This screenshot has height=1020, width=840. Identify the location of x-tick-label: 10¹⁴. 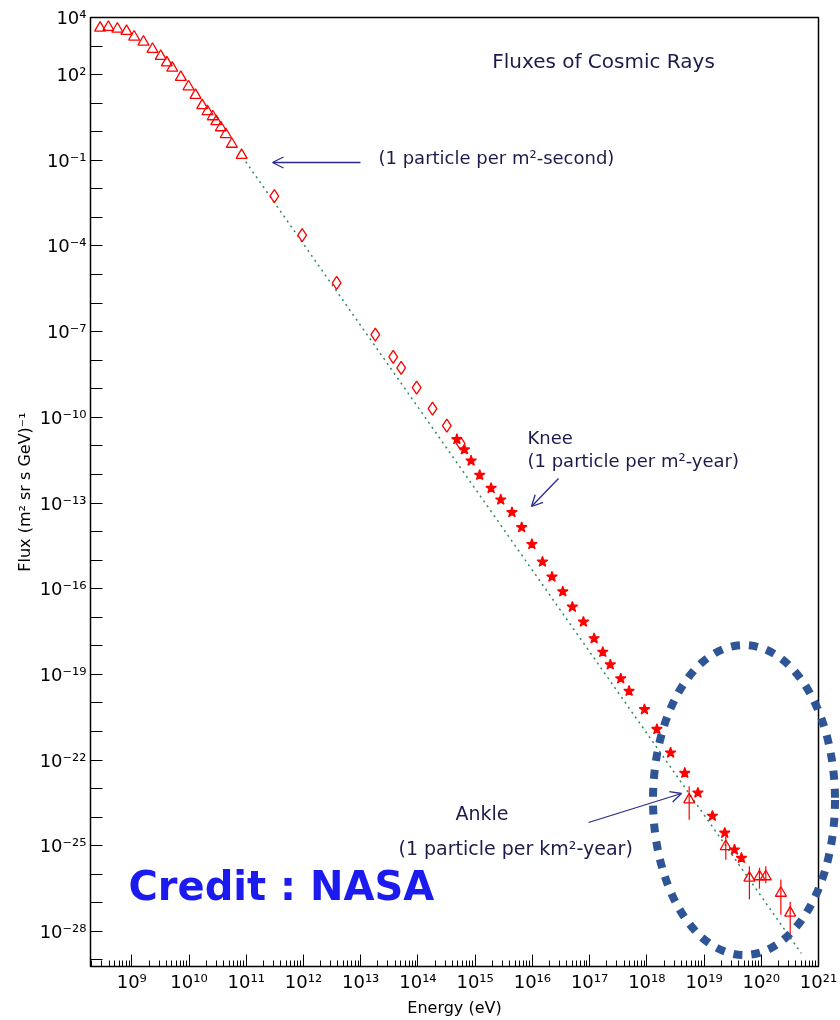
(418, 981).